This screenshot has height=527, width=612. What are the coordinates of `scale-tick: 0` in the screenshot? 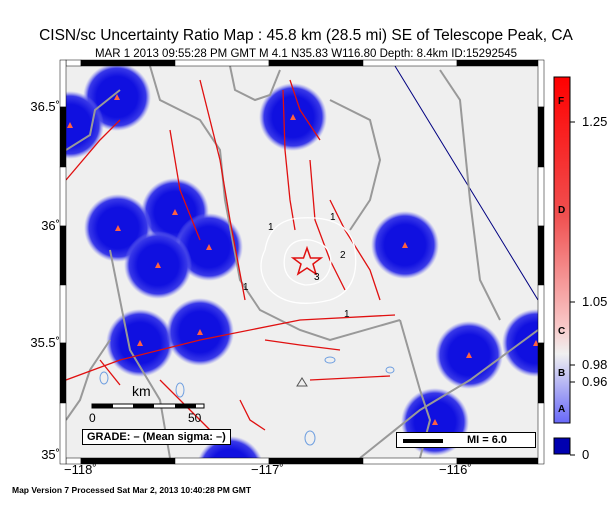 It's located at (92, 418).